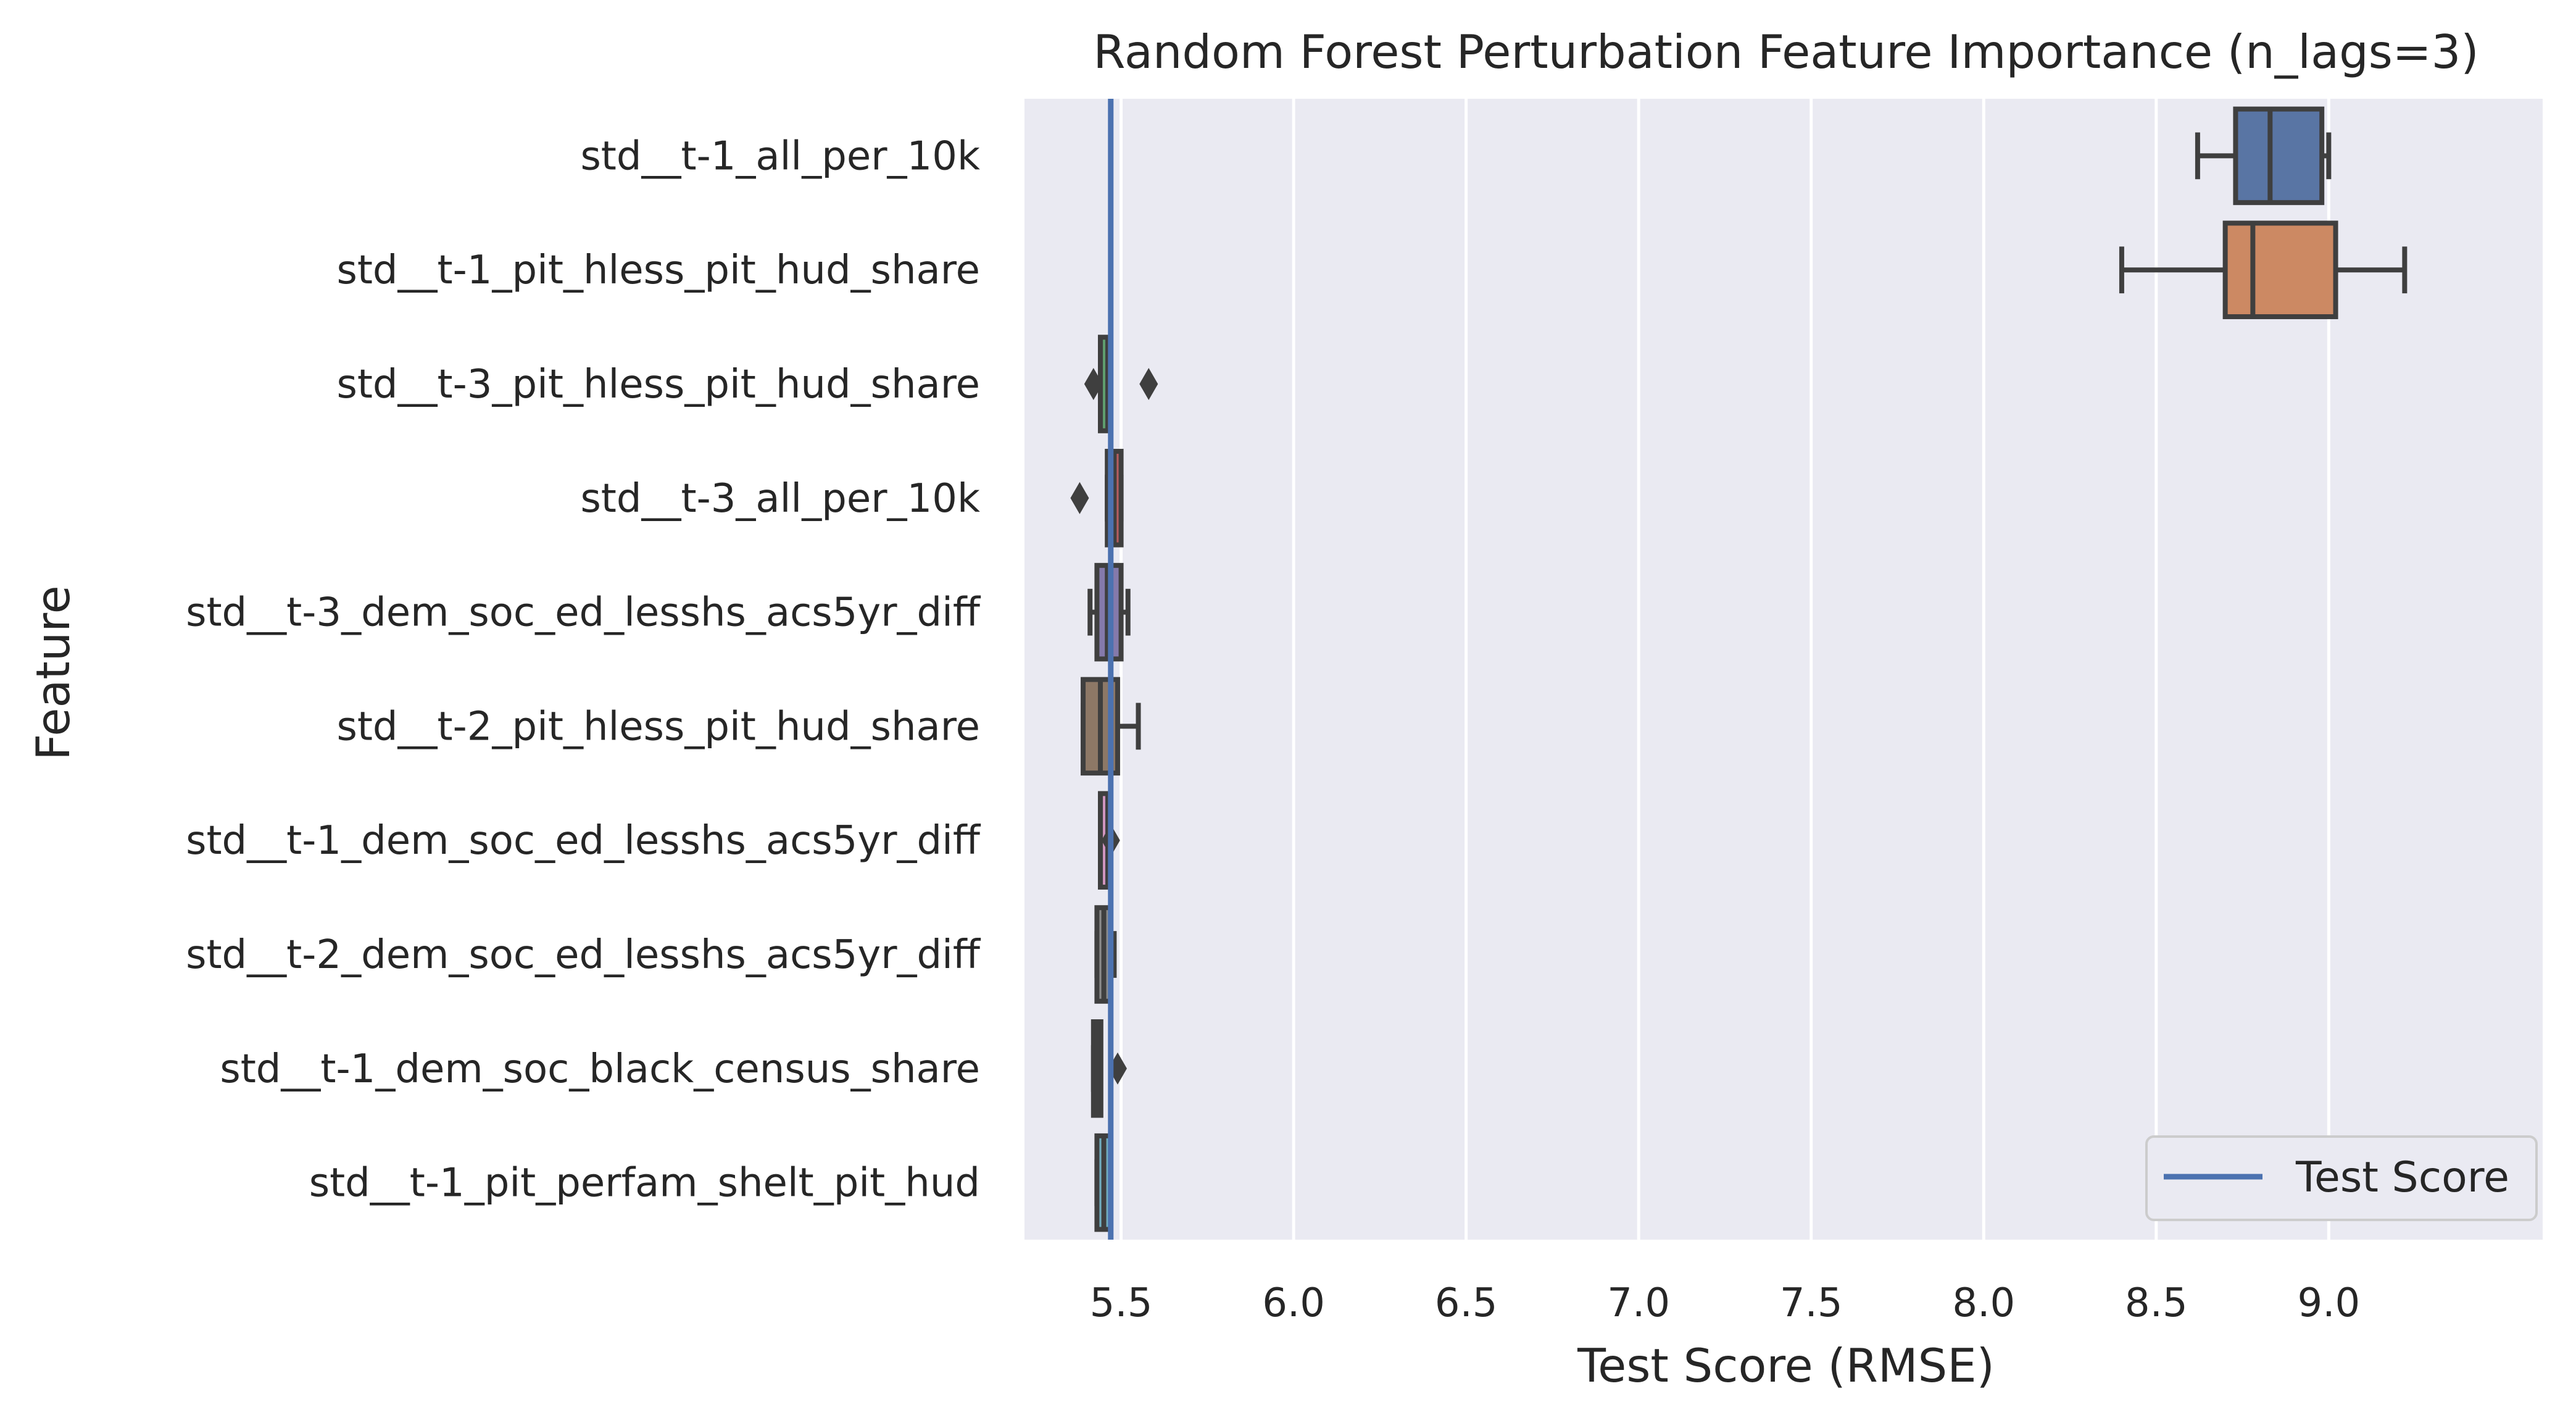  Describe the element at coordinates (2329, 1303) in the screenshot. I see `x-tick-label: 9.0` at that location.